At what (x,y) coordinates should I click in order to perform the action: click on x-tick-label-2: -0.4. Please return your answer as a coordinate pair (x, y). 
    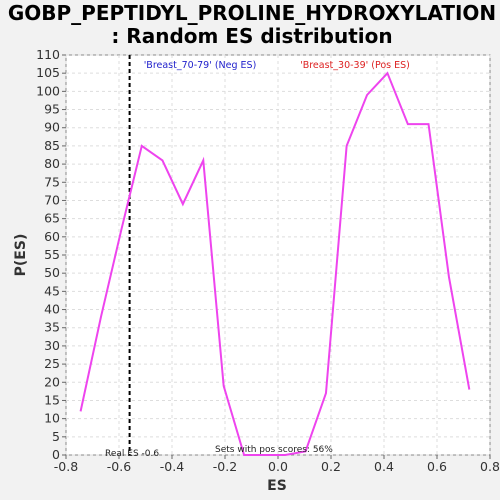
    Looking at the image, I should click on (172, 466).